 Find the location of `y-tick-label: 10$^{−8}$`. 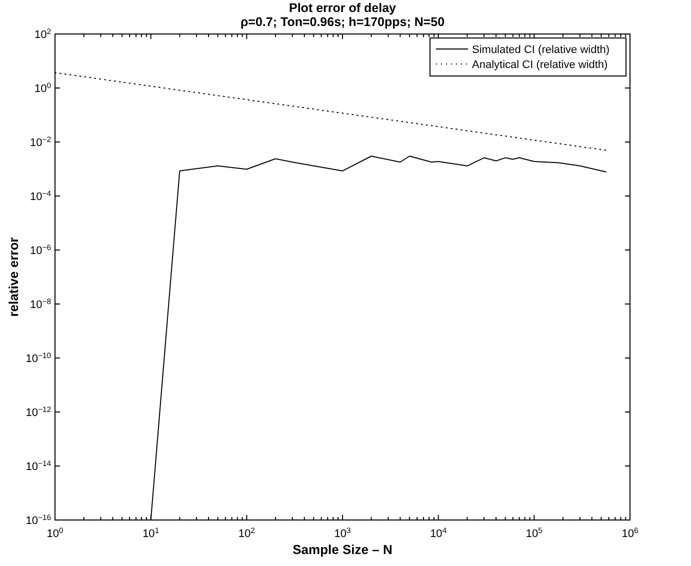

y-tick-label: 10$^{−8}$ is located at coordinates (40, 303).